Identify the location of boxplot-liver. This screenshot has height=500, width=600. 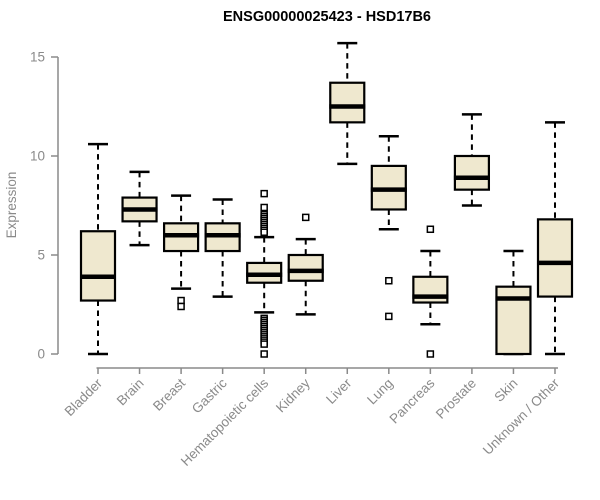
(347, 103).